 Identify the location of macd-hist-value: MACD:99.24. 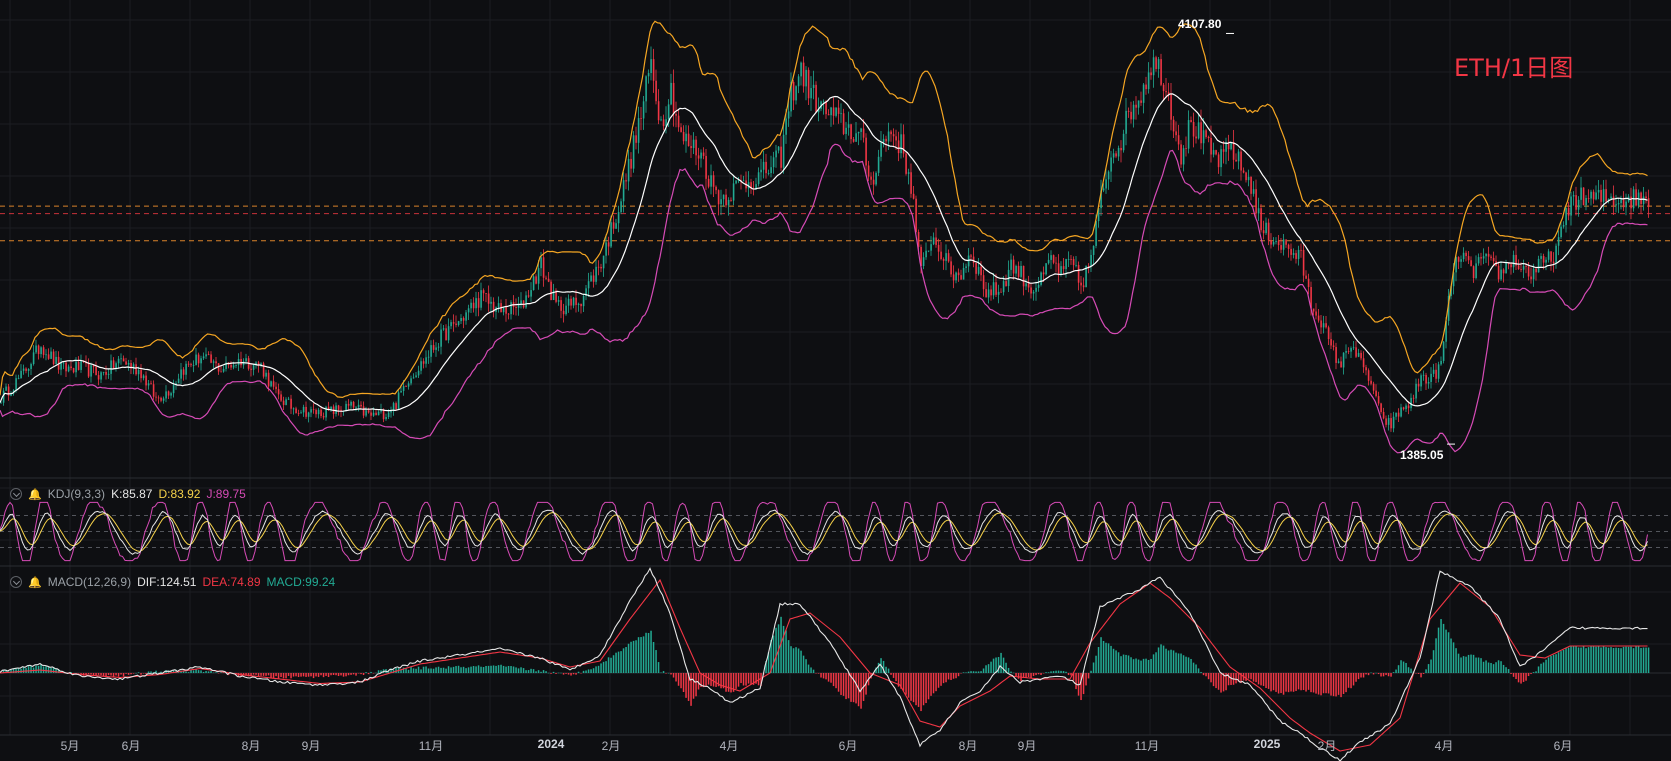
(301, 582).